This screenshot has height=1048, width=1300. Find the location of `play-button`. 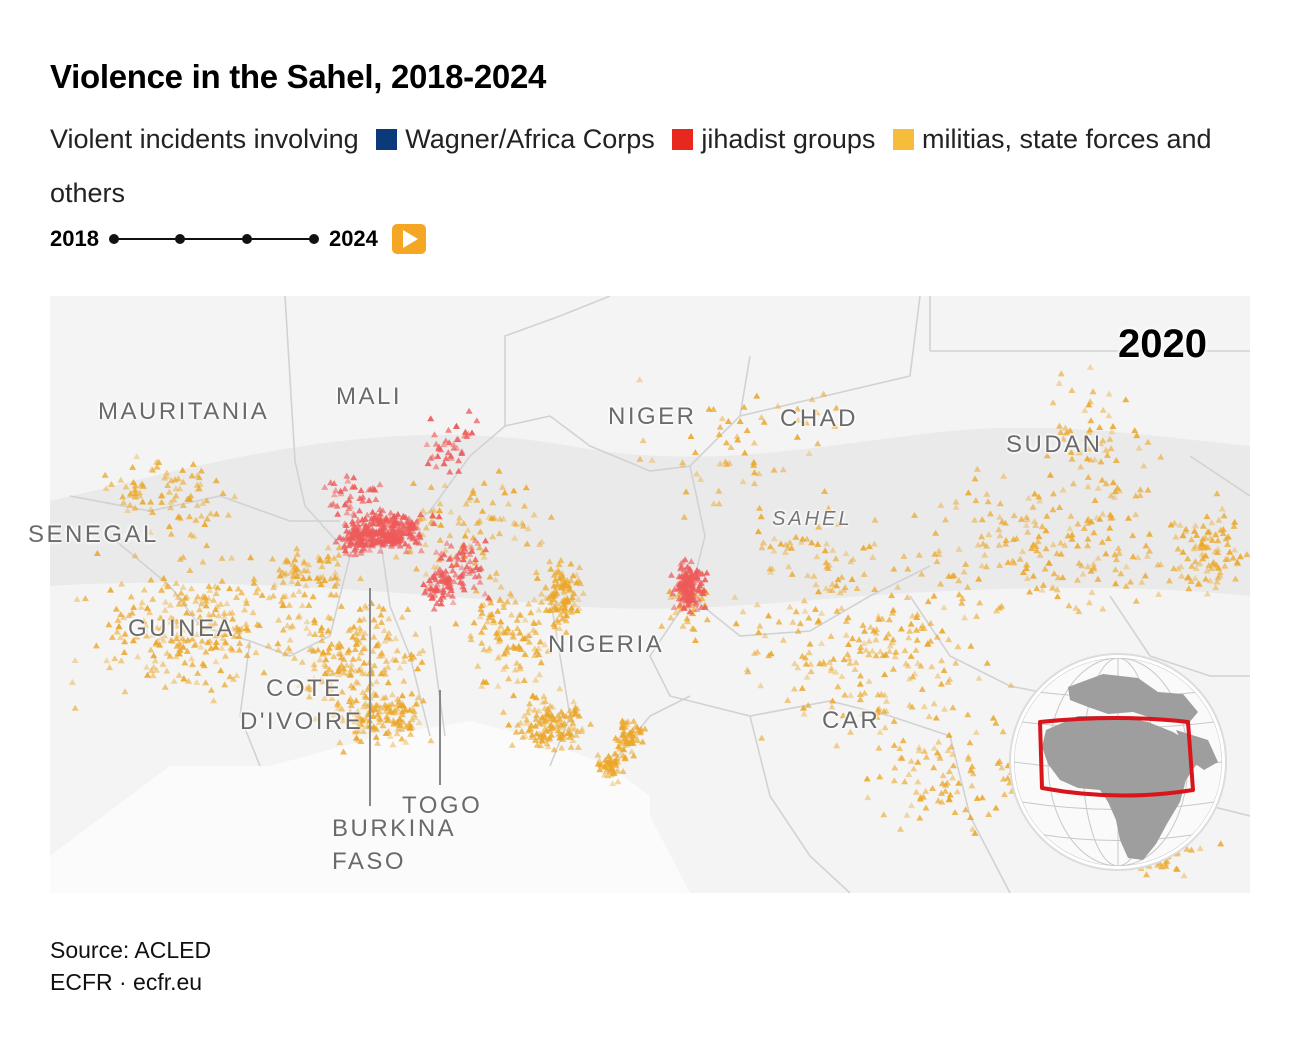

play-button is located at coordinates (408, 239).